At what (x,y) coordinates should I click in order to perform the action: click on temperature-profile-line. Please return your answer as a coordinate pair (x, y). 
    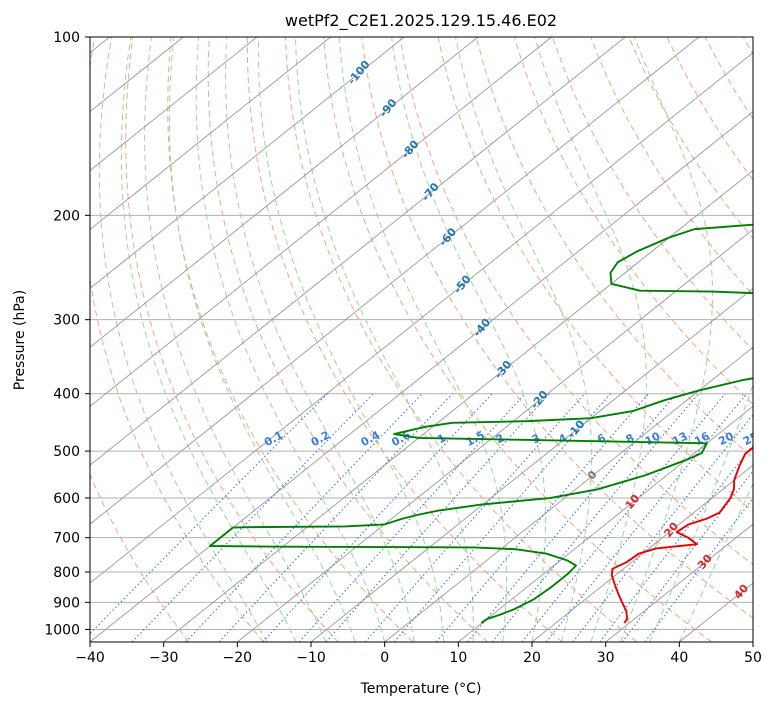
    Looking at the image, I should click on (681, 535).